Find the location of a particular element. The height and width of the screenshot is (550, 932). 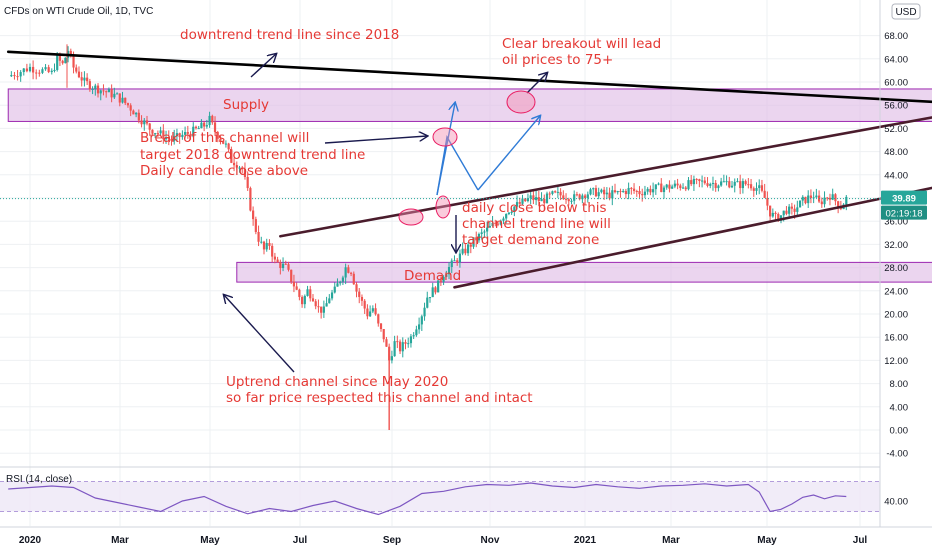

arrow-downtrend is located at coordinates (263, 66).